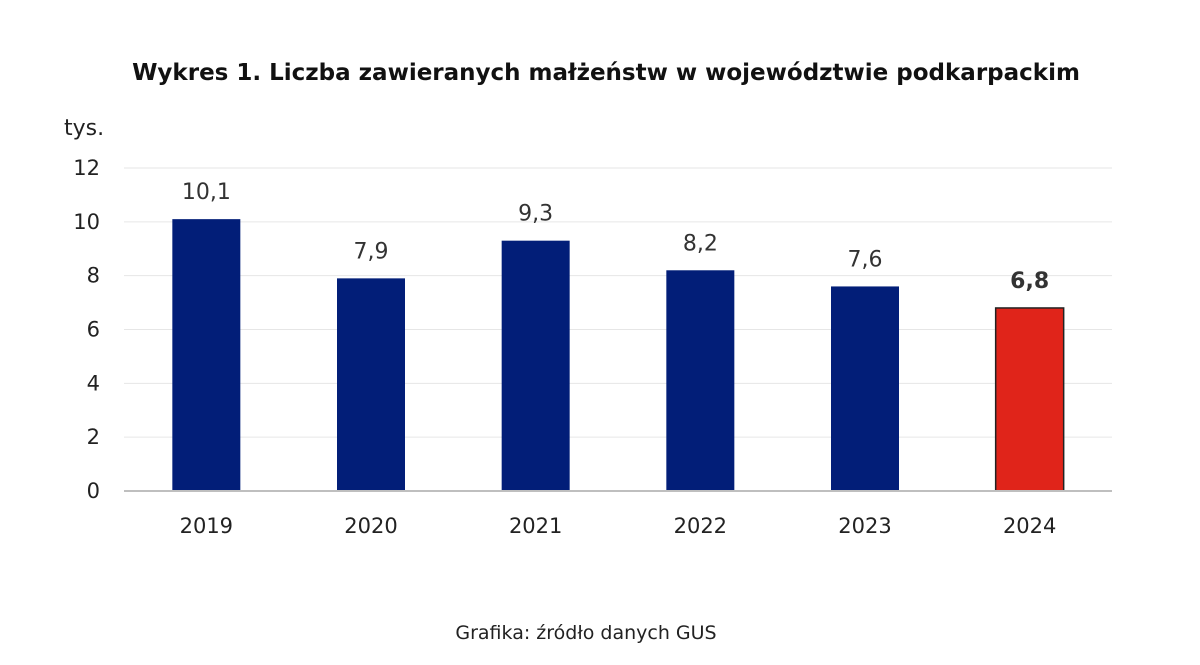  Describe the element at coordinates (535, 365) in the screenshot. I see `bar-2021` at that location.